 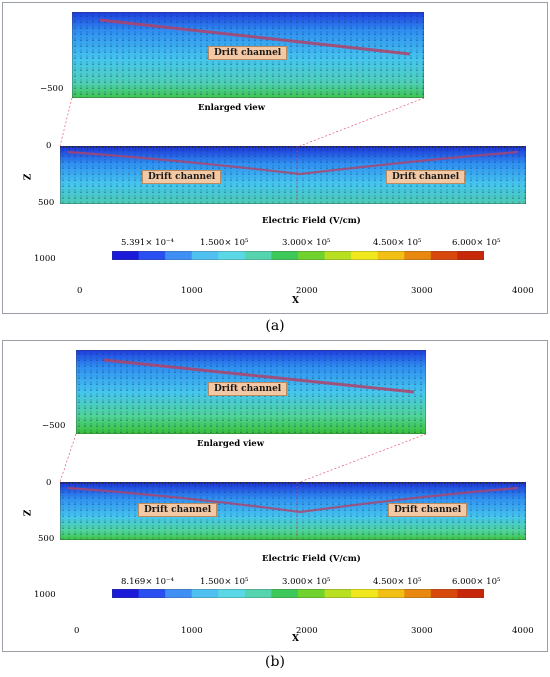 What do you see at coordinates (397, 243) in the screenshot?
I see `panel-a-colorbar-tick-3: 4.500× 10⁵` at bounding box center [397, 243].